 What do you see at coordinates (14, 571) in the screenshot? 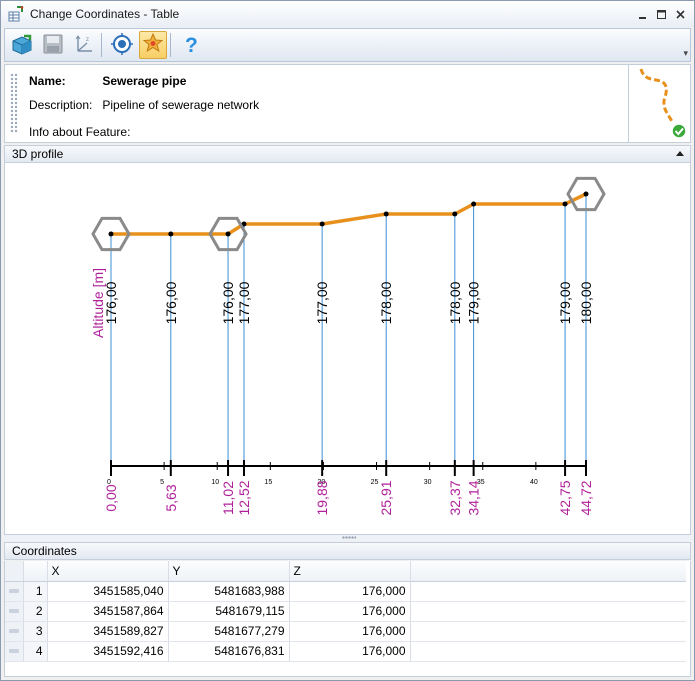
I see `corner-cell` at bounding box center [14, 571].